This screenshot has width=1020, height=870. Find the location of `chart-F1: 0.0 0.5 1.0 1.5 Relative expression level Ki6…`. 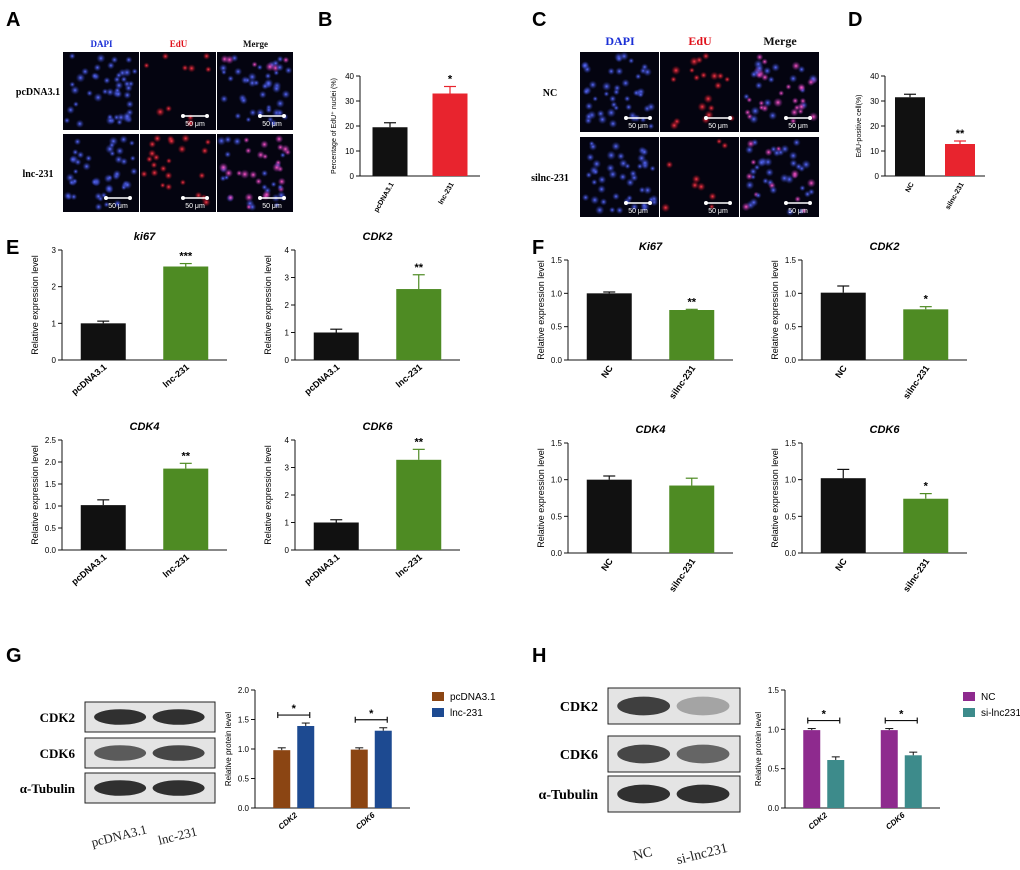

chart-F1: 0.0 0.5 1.0 1.5 Relative expression level Ki6… is located at coordinates (634, 321).